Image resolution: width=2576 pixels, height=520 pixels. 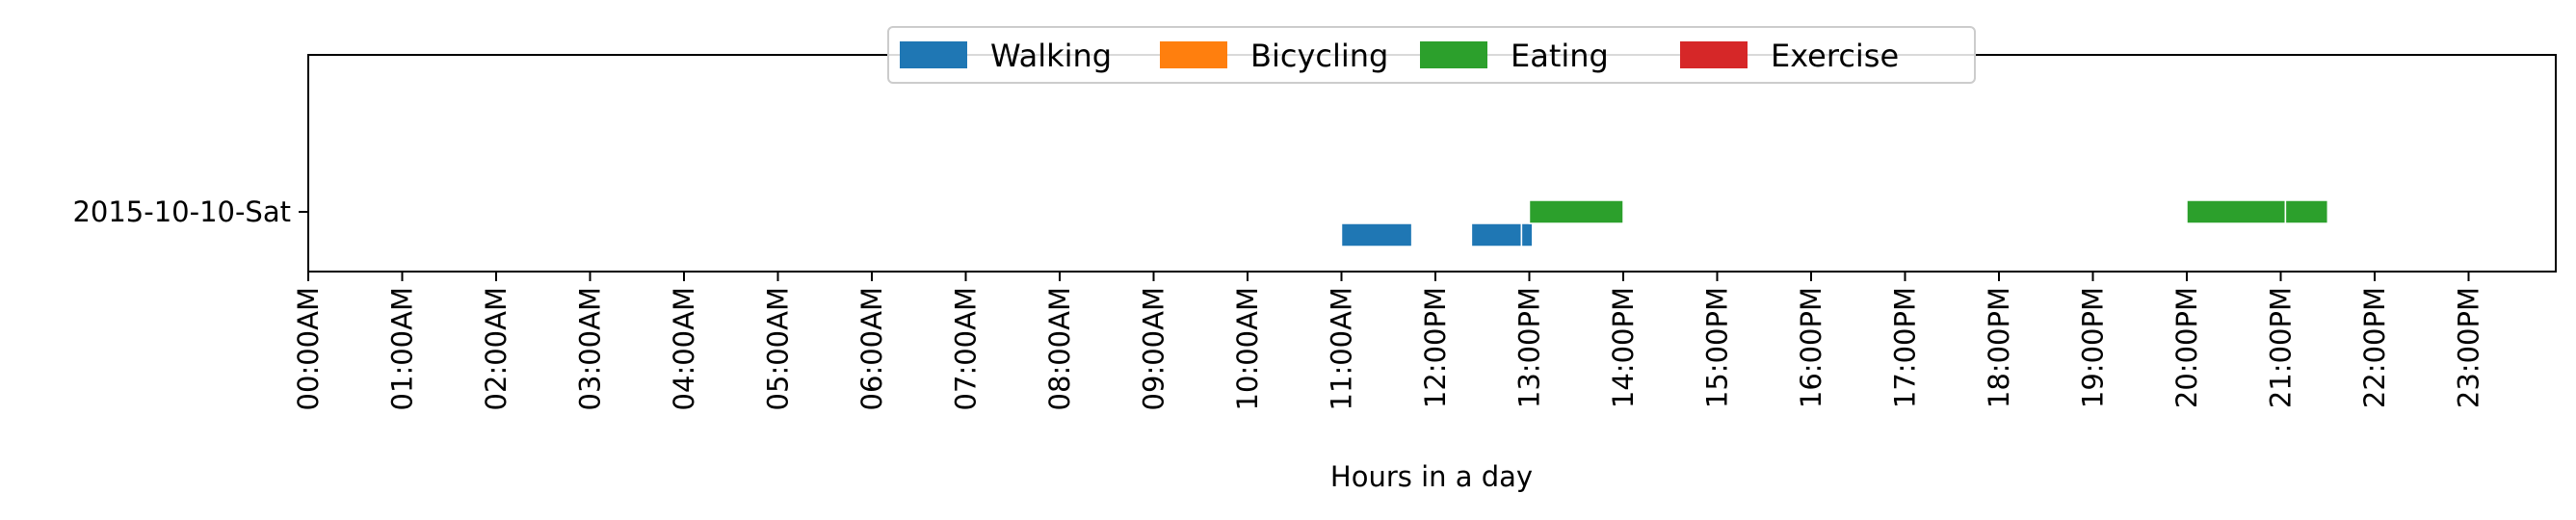 What do you see at coordinates (2375, 347) in the screenshot?
I see `x-tick-label: 22:00PM` at bounding box center [2375, 347].